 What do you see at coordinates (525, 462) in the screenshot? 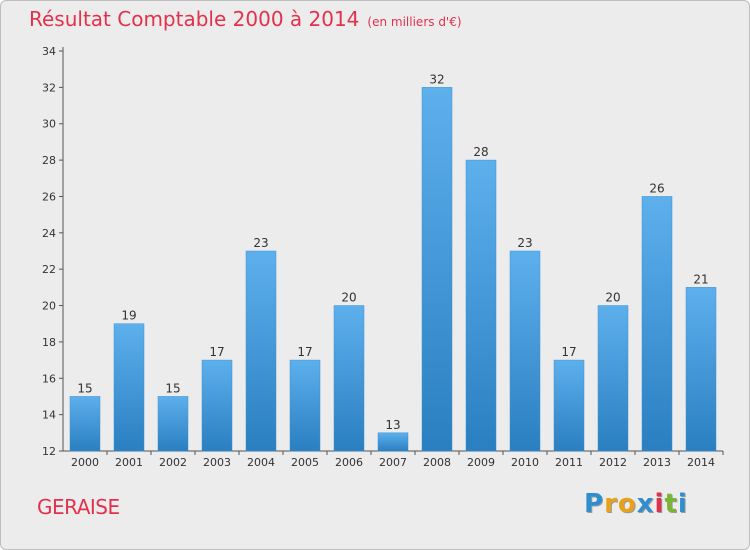
I see `x-tick-label: 2010` at bounding box center [525, 462].